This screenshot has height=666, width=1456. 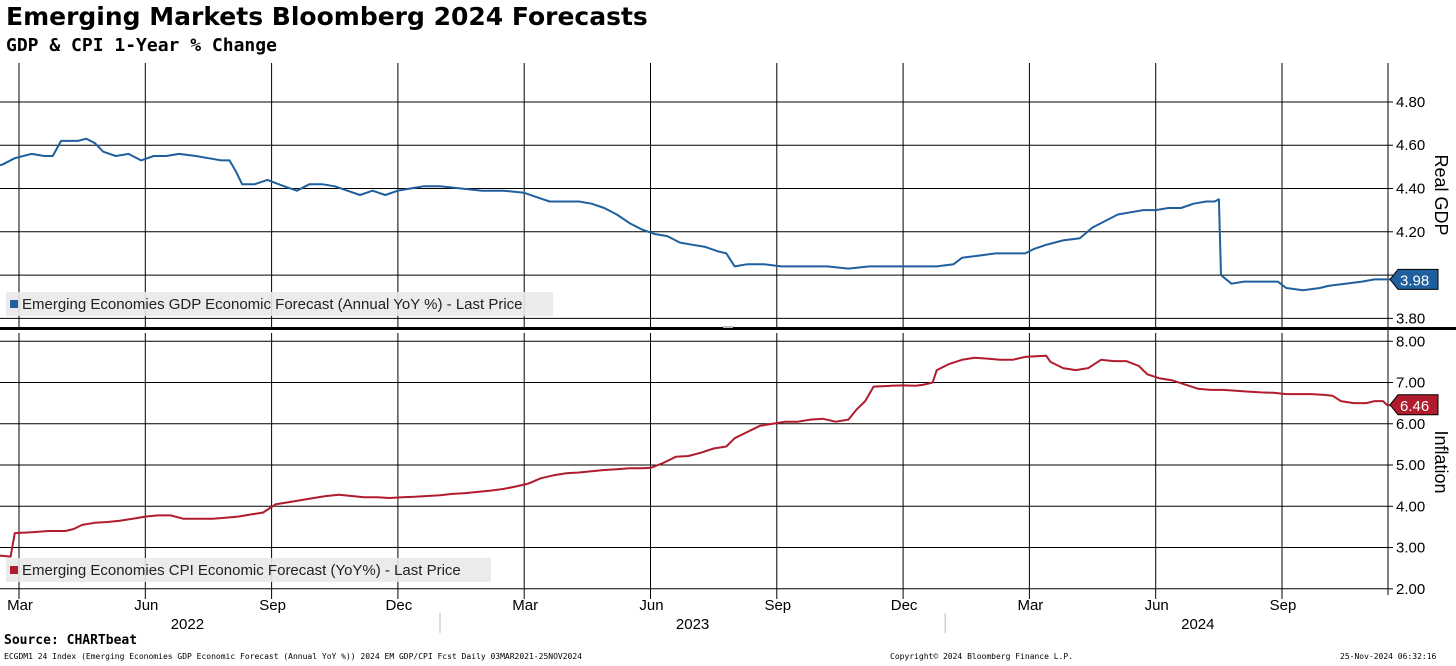 What do you see at coordinates (1410, 465) in the screenshot?
I see `cpi-tick-label: 5.00` at bounding box center [1410, 465].